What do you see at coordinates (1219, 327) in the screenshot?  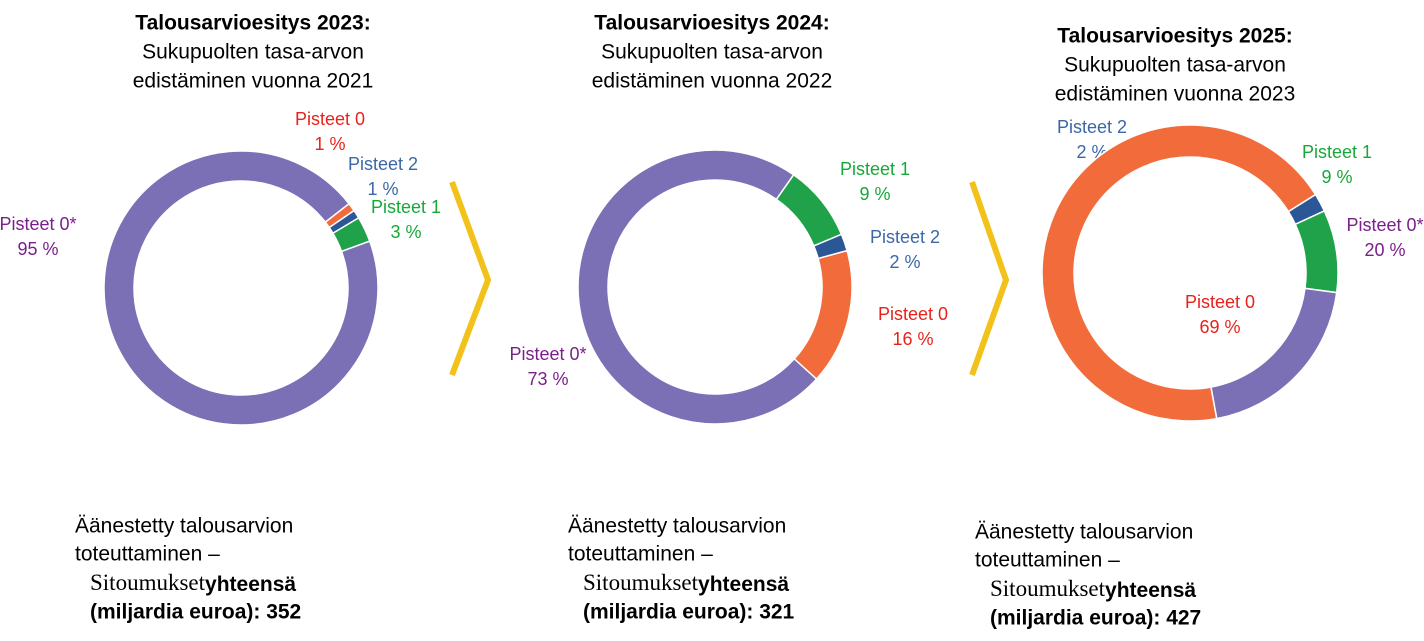 I see `value-label: 69 %` at bounding box center [1219, 327].